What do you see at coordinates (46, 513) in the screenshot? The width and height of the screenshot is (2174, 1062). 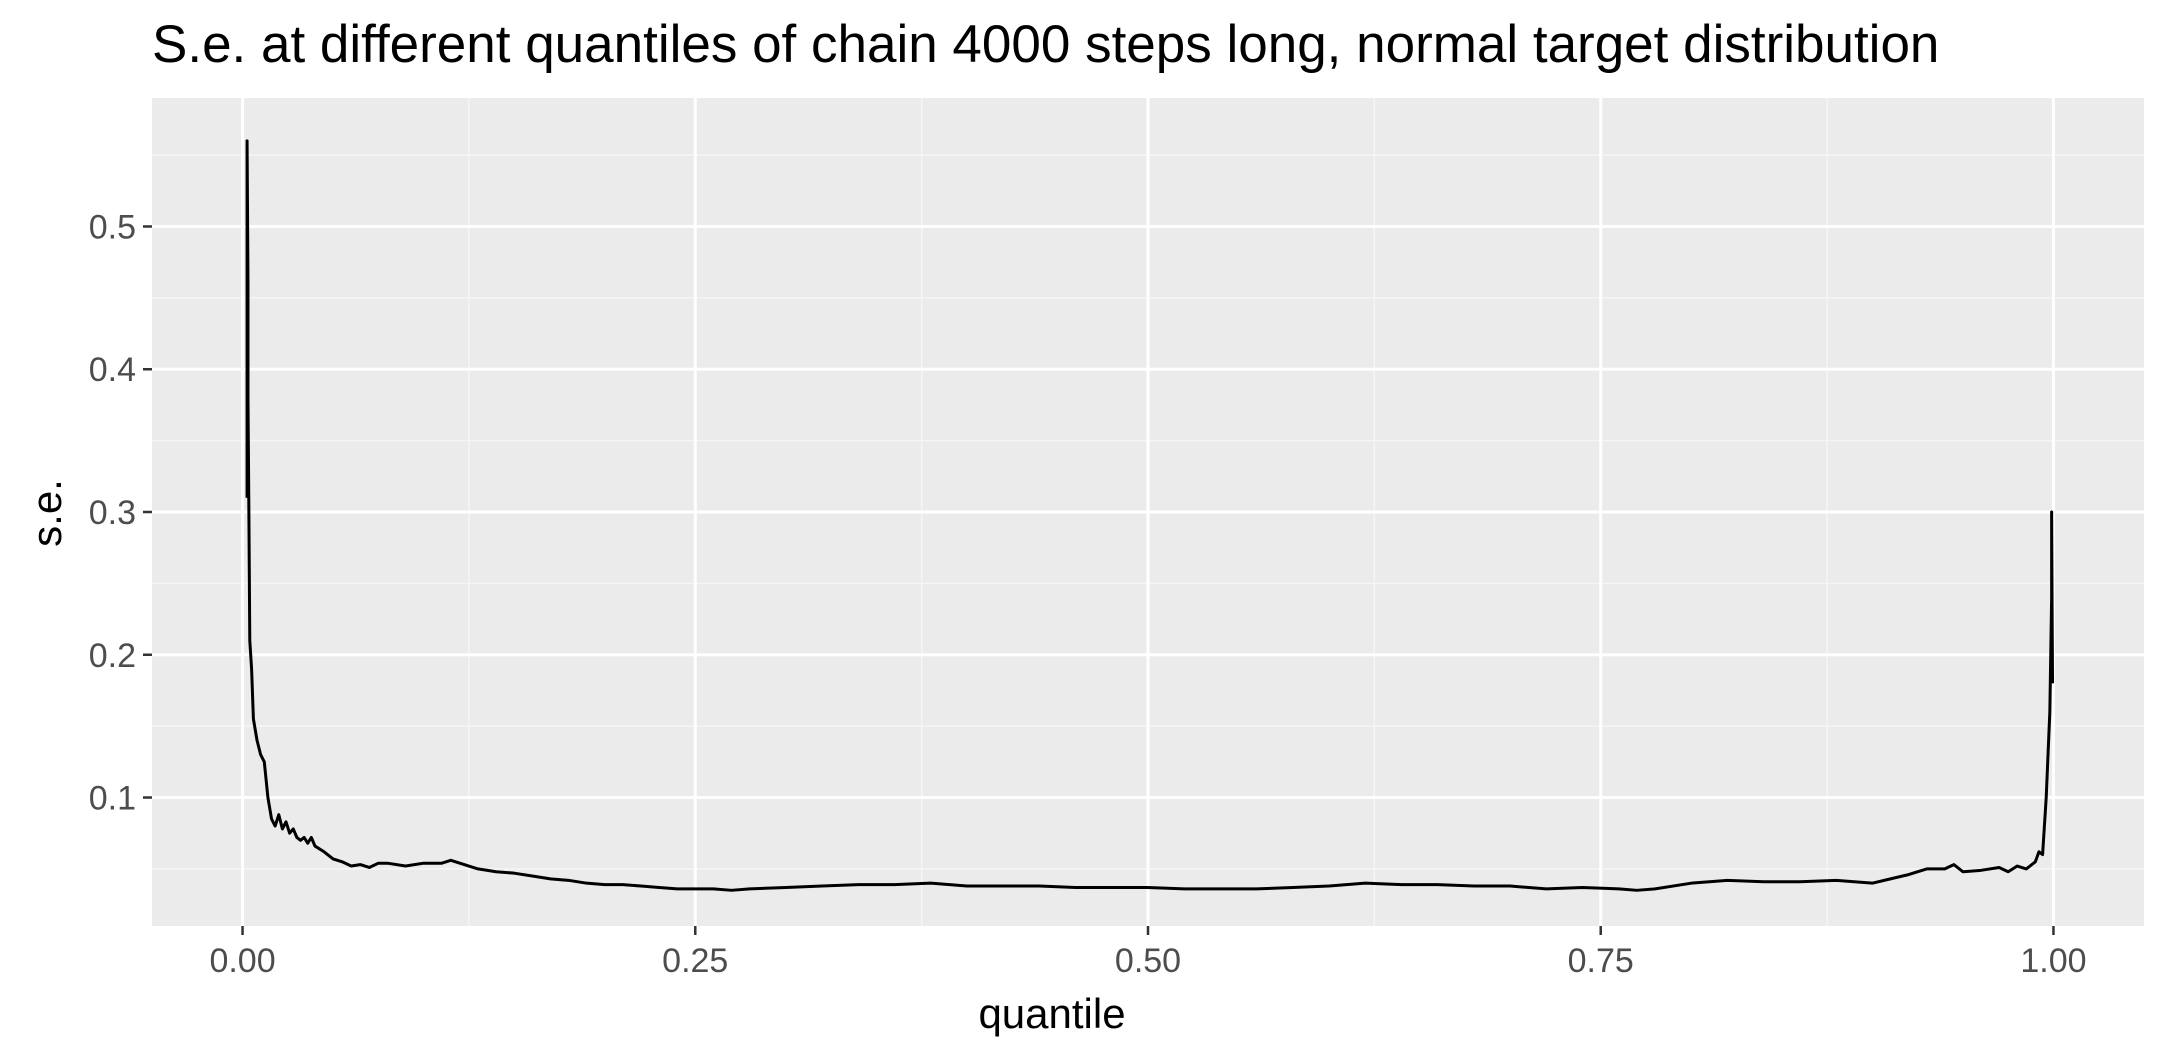 I see `y-axis-label: s.e.` at bounding box center [46, 513].